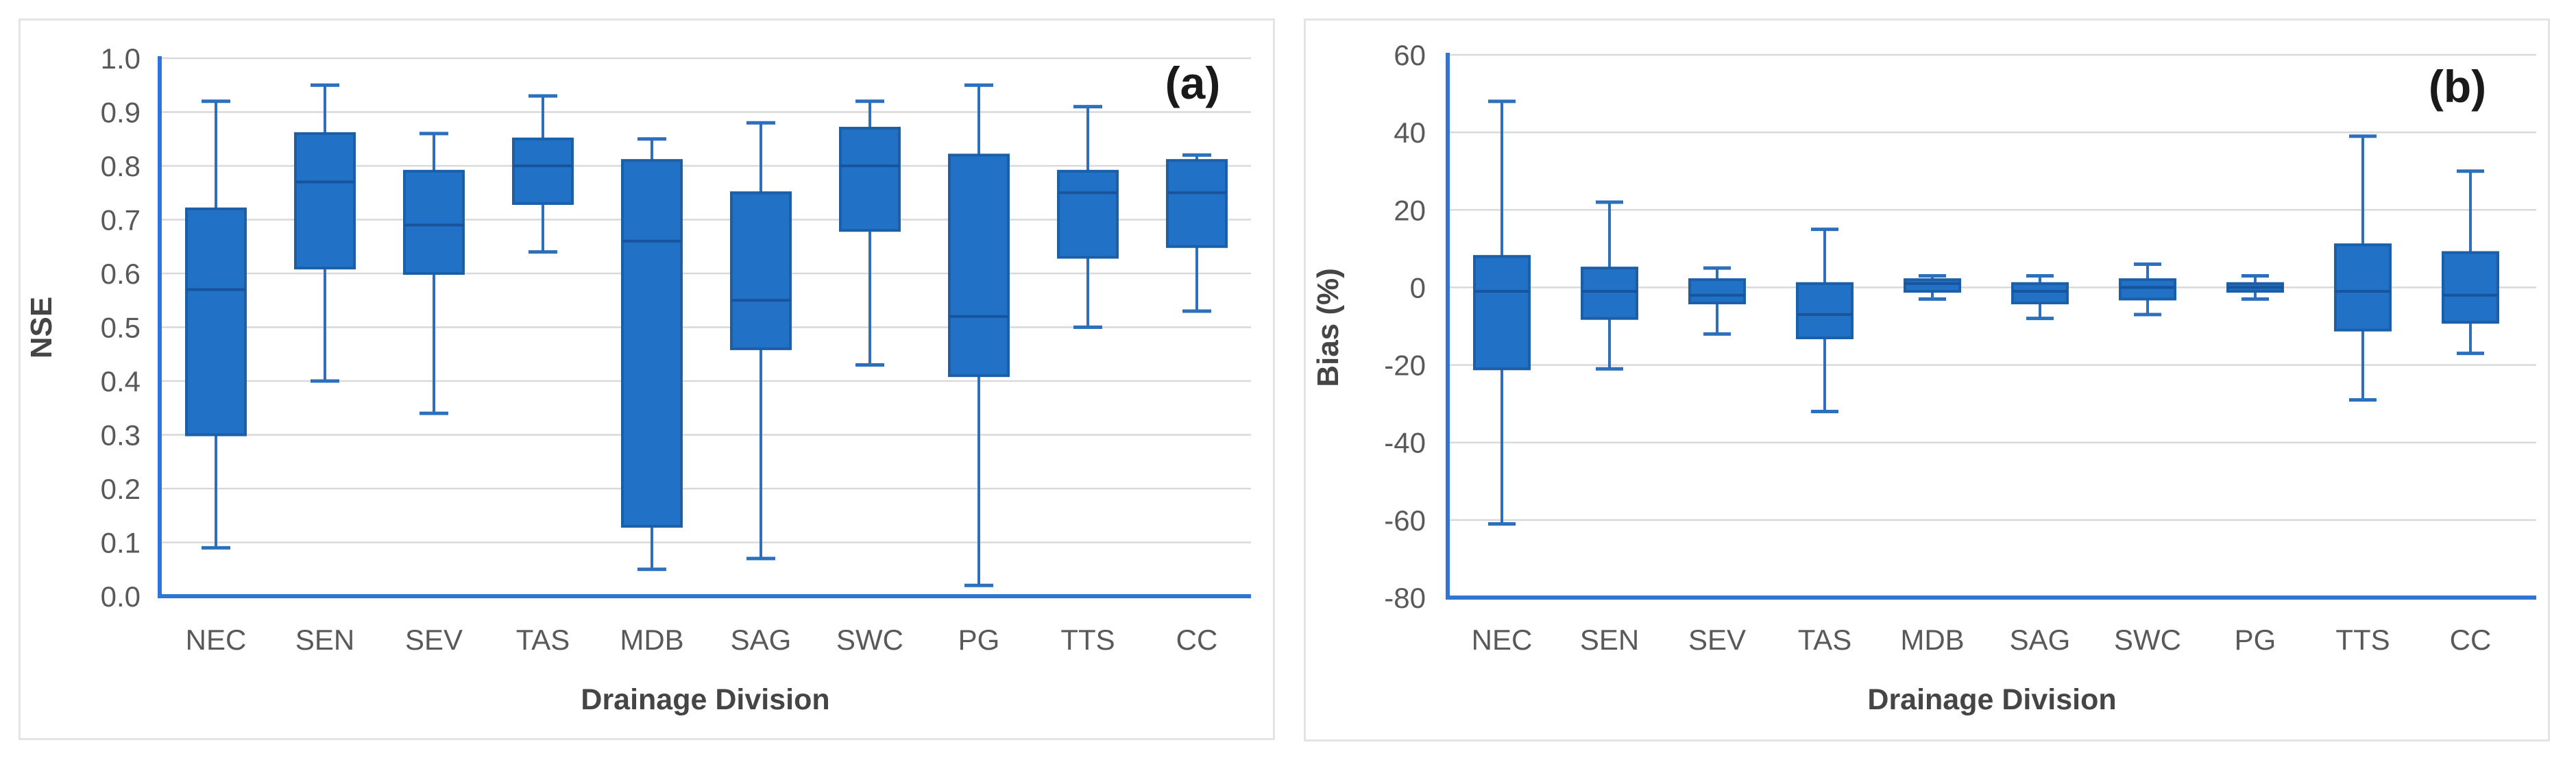 Image resolution: width=2576 pixels, height=760 pixels. I want to click on panel-letter-label: (b), so click(2457, 86).